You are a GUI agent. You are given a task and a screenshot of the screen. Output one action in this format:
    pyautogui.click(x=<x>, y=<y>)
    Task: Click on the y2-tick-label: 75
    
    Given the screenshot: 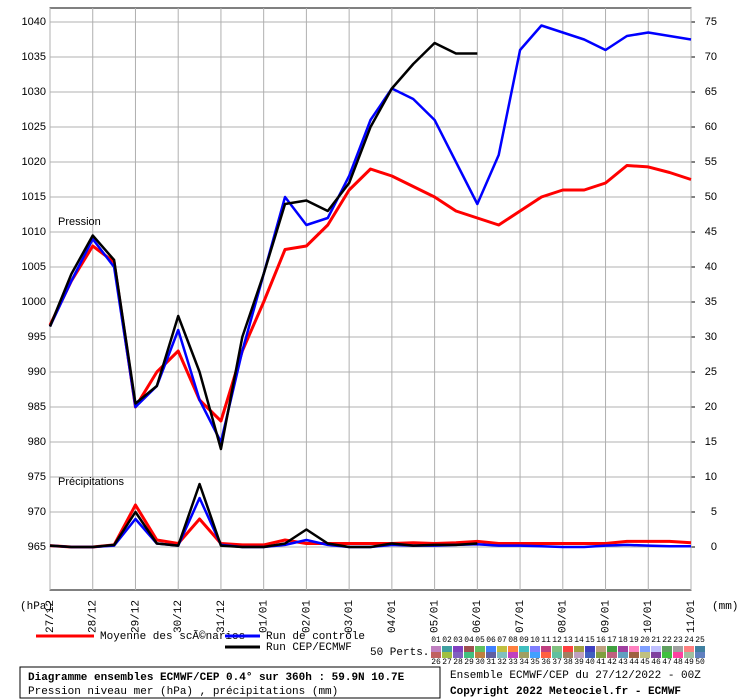 What is the action you would take?
    pyautogui.click(x=711, y=22)
    